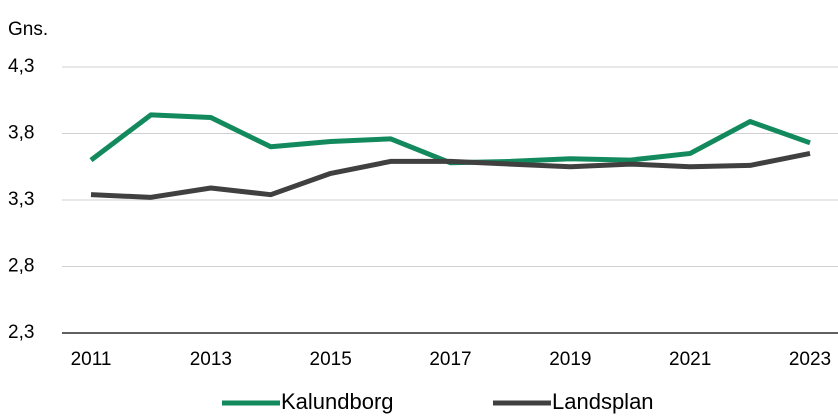  What do you see at coordinates (91, 359) in the screenshot?
I see `x-tick-label: 2011` at bounding box center [91, 359].